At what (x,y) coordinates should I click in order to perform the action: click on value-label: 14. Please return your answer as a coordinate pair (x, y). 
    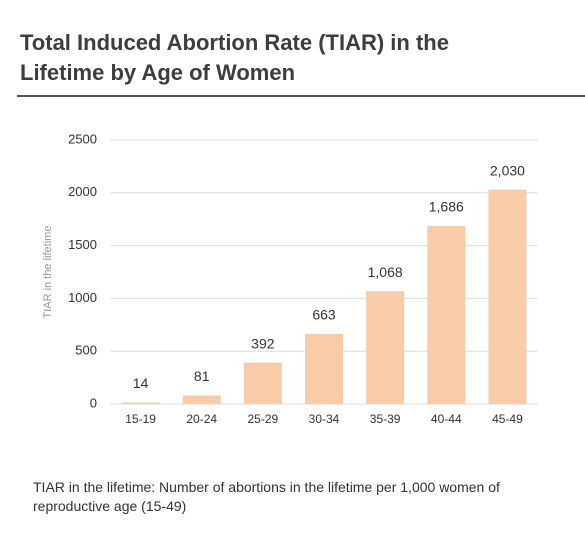
    Looking at the image, I should click on (141, 383).